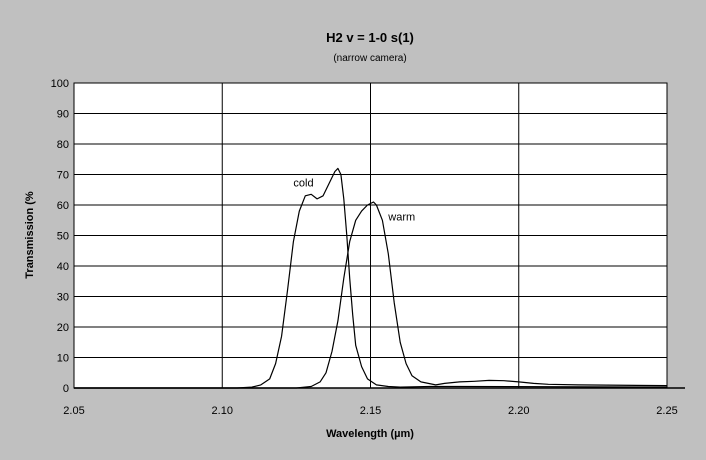  I want to click on y-tick-label: 30, so click(63, 298).